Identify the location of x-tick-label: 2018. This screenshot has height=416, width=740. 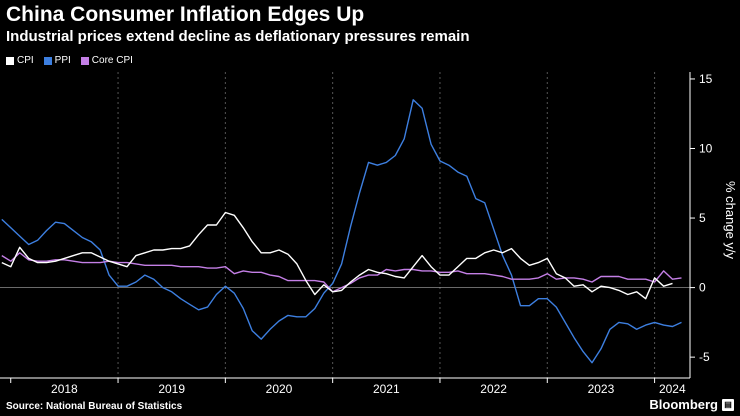
(64, 389).